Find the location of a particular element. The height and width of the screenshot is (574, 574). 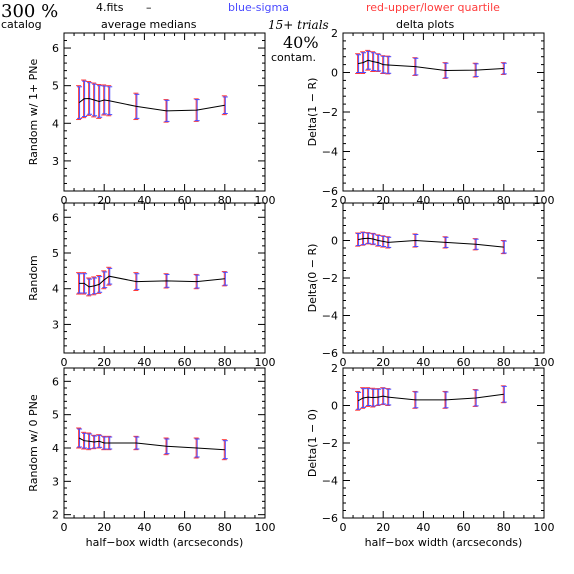

chart-left-top: 0 20 40 60 80 100 3 4 5 6 Random w/ 1+ PNe is located at coordinates (151, 119).